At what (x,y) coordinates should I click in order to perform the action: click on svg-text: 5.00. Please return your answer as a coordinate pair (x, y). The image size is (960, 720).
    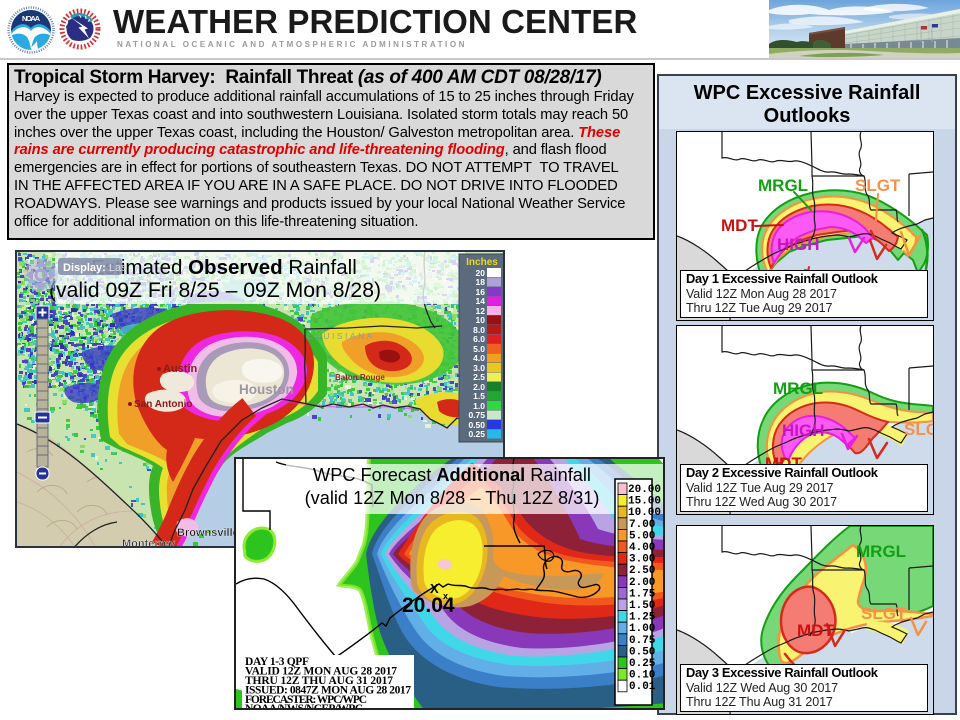
    Looking at the image, I should click on (642, 536).